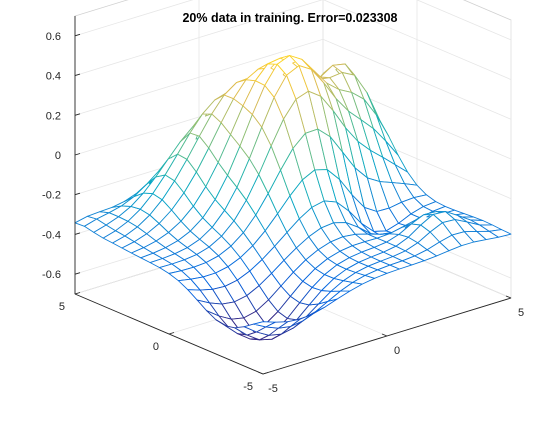 This screenshot has width=560, height=425. What do you see at coordinates (289, 18) in the screenshot?
I see `chart-title: 20% data in training. Error=0.023308` at bounding box center [289, 18].